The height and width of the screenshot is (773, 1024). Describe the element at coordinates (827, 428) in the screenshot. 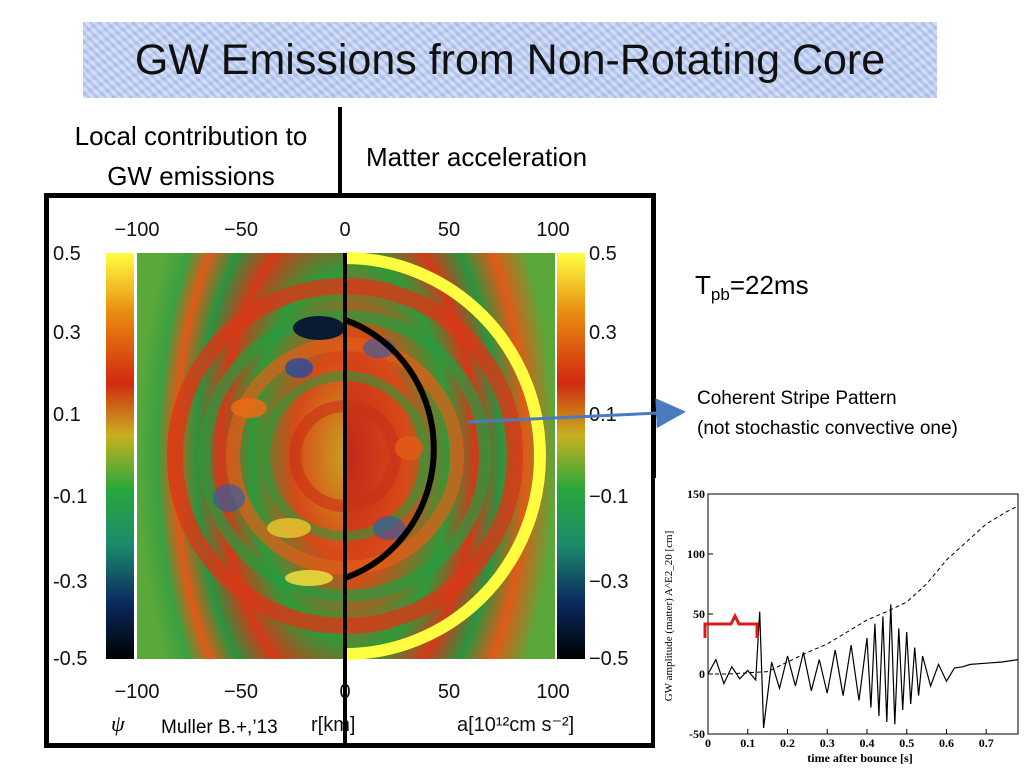

I see `stripe-annotation-line2: (not stochastic convective one)` at that location.